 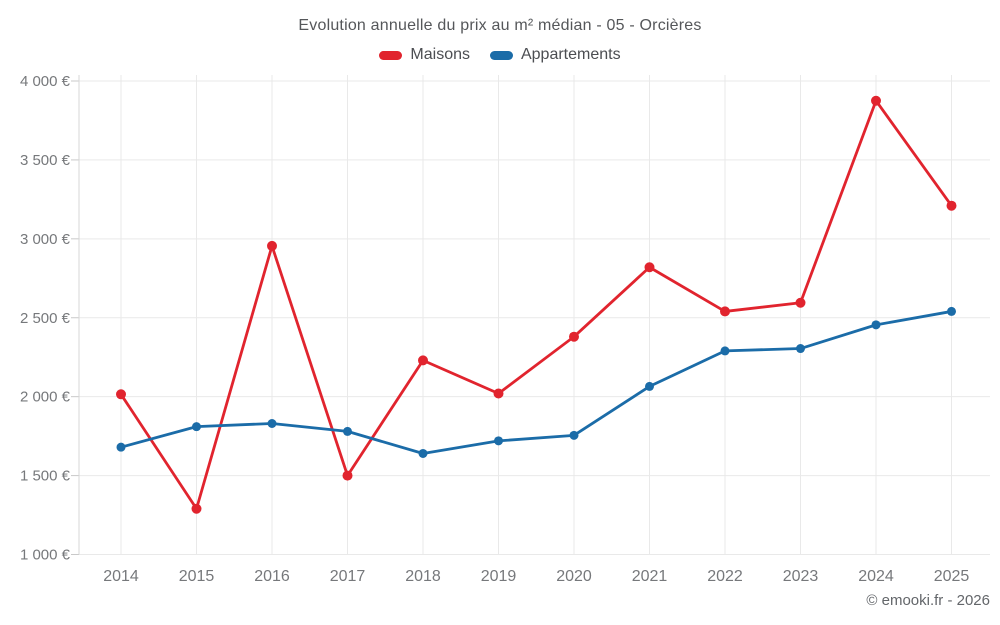 What do you see at coordinates (121, 394) in the screenshot?
I see `data-point-maisons-2014` at bounding box center [121, 394].